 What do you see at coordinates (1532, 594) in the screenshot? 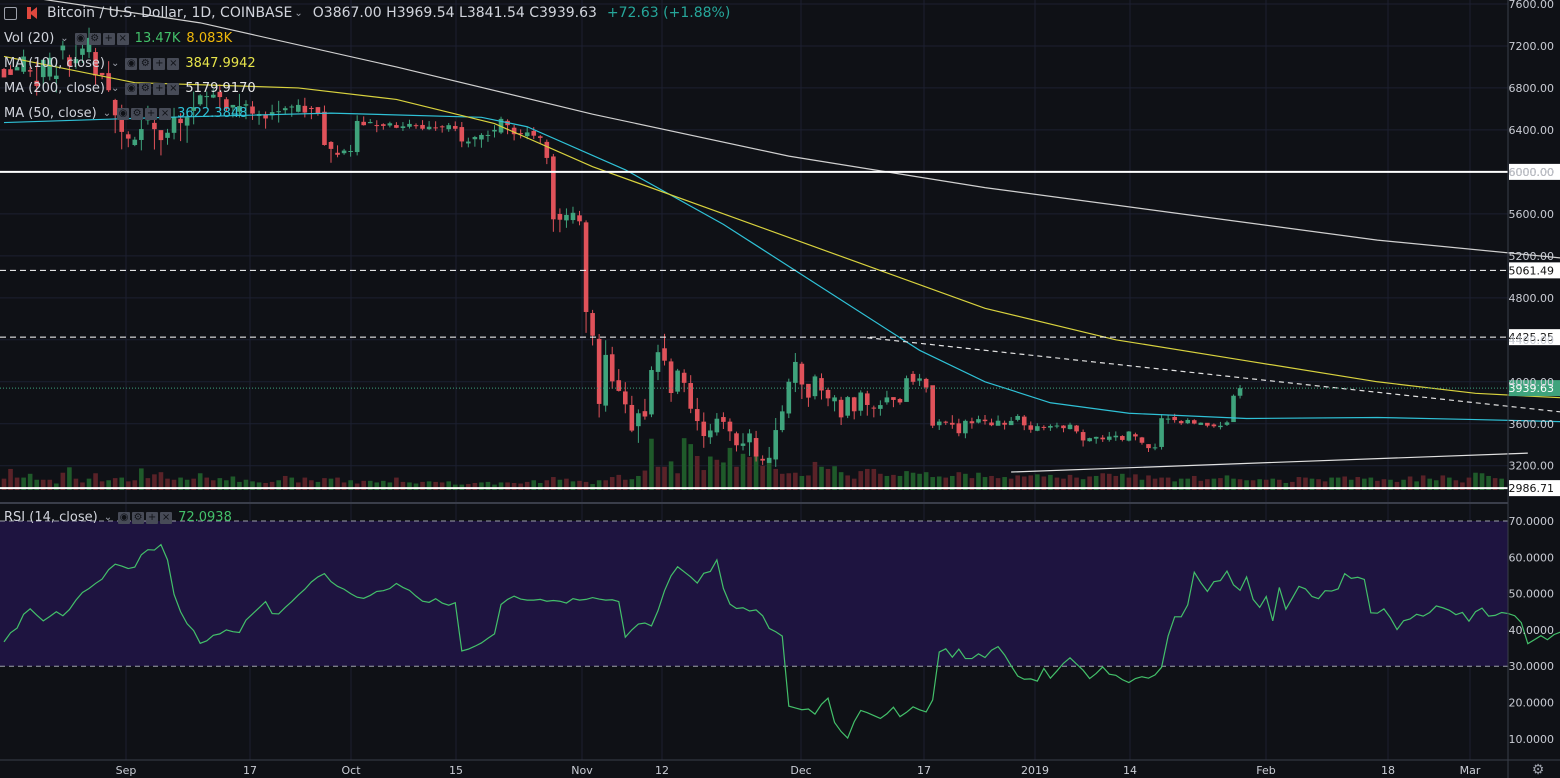
I see `rsi-tick-label: 50.0000` at bounding box center [1532, 594].